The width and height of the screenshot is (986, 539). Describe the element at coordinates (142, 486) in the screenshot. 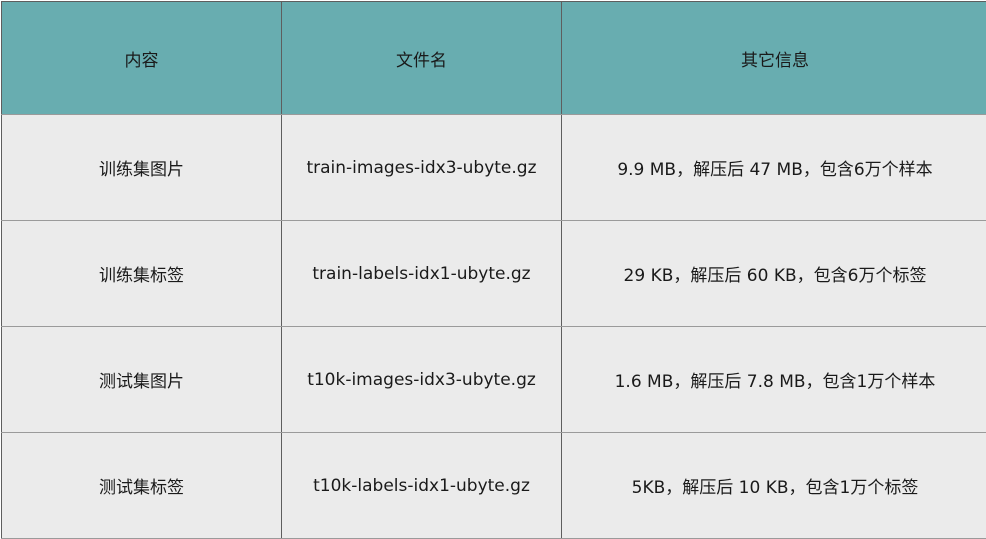

I see `cell-content: 测试集标签` at that location.